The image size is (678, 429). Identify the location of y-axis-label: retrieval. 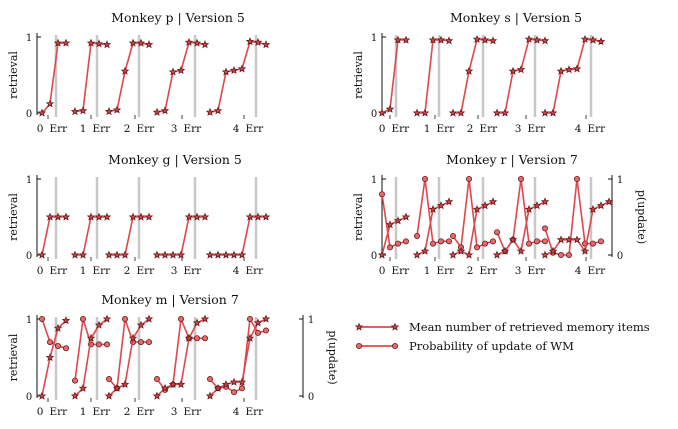
(358, 217).